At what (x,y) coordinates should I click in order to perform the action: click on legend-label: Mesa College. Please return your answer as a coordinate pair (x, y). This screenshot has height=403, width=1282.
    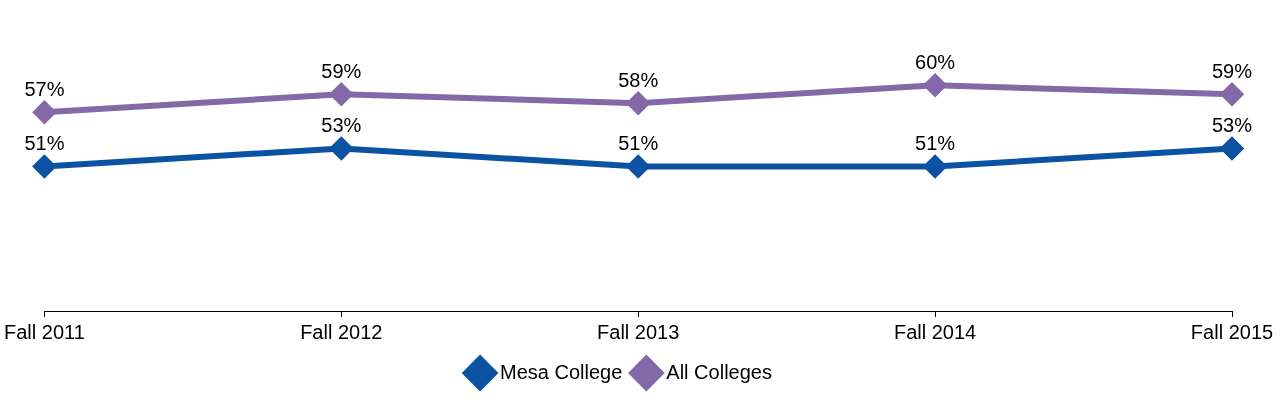
    Looking at the image, I should click on (561, 371).